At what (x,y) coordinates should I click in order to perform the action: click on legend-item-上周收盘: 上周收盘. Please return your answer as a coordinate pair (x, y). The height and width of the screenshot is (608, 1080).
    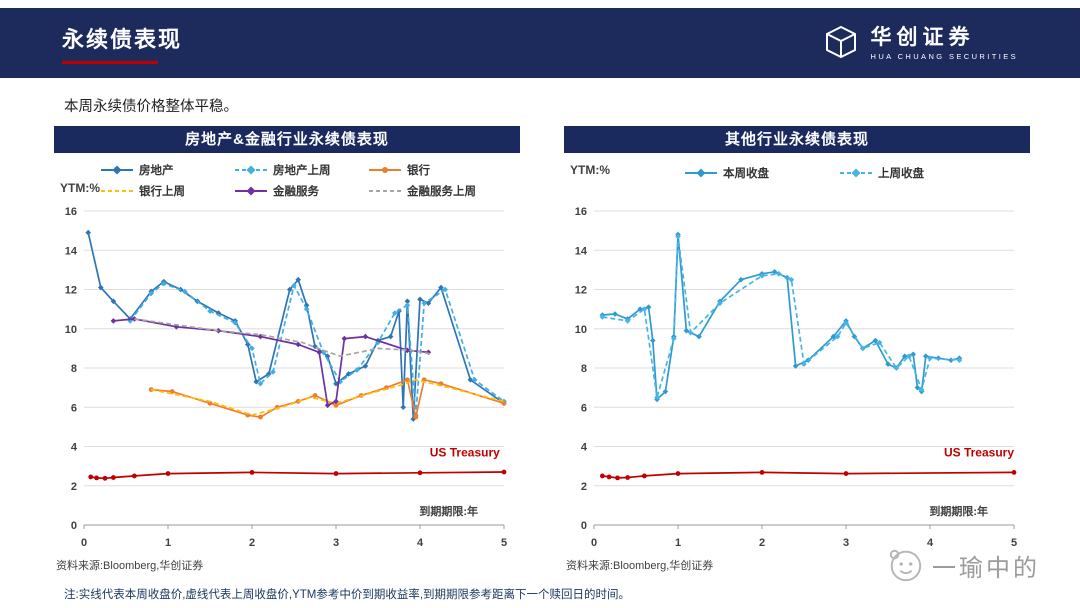
    Looking at the image, I should click on (881, 172).